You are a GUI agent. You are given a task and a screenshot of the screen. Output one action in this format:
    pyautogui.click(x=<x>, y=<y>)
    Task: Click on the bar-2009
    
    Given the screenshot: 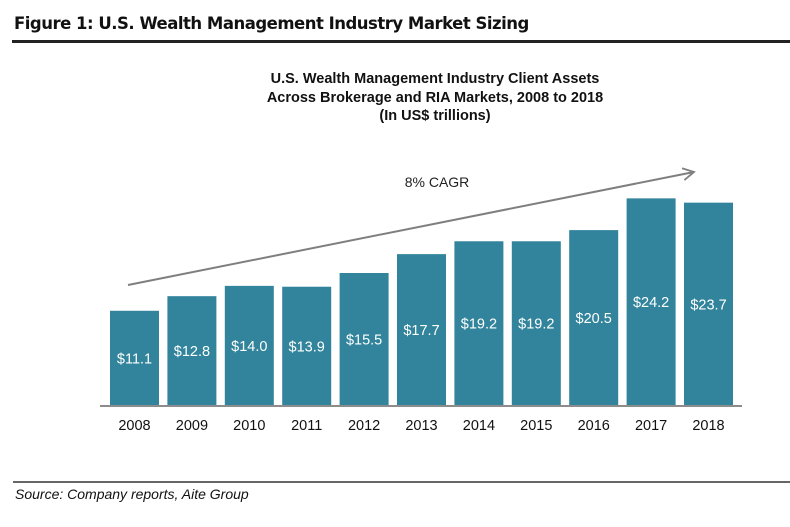 What is the action you would take?
    pyautogui.click(x=192, y=351)
    